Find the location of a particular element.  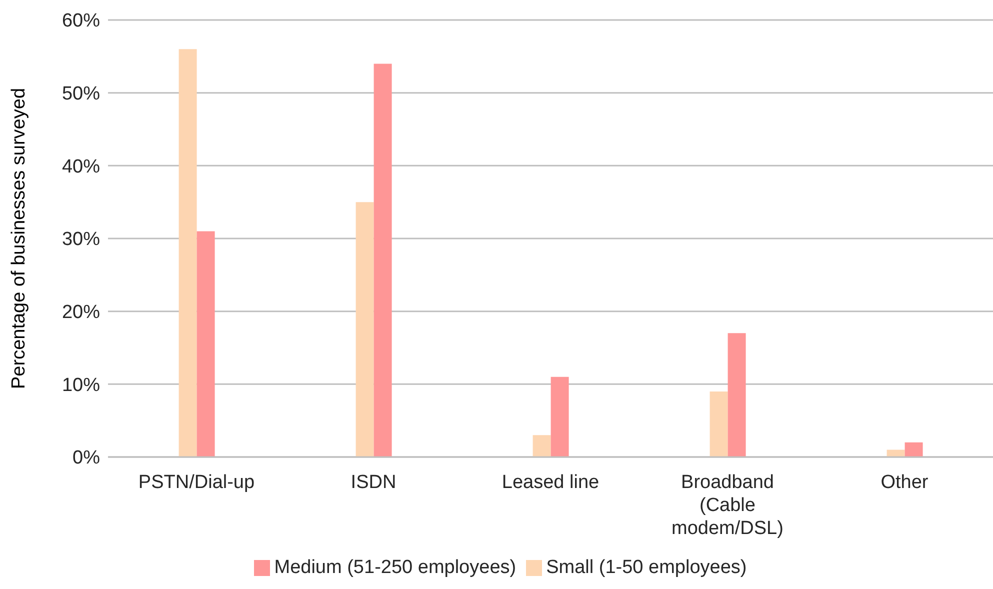

y-tick-label: 10% is located at coordinates (81, 385).